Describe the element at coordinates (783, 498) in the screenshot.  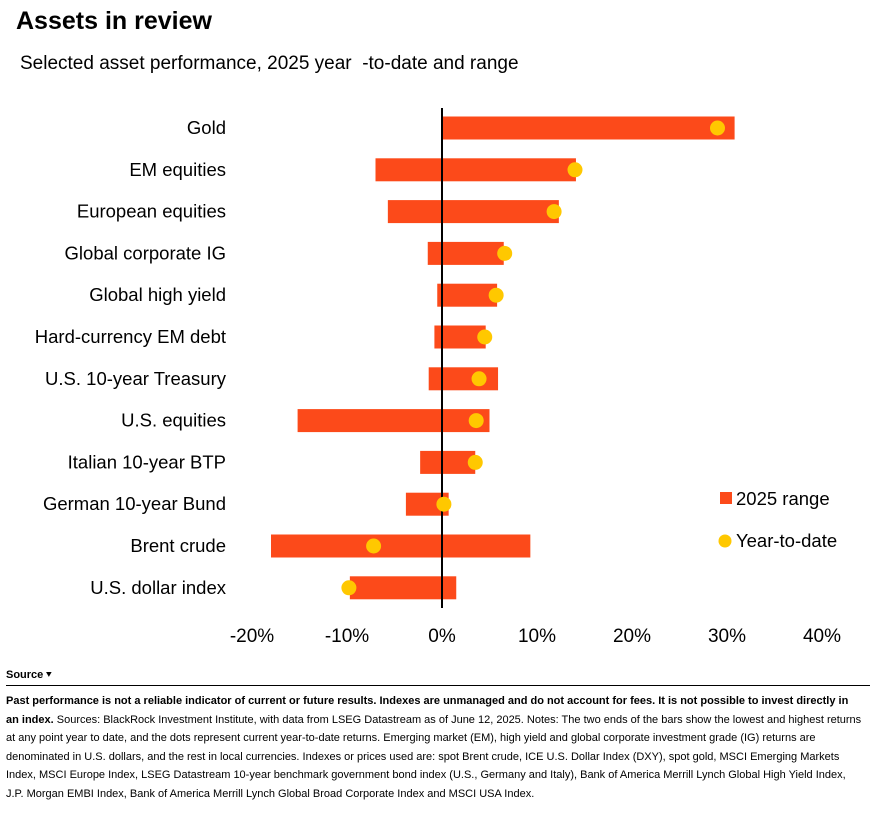
I see `legend-range-label: 2025 range` at that location.